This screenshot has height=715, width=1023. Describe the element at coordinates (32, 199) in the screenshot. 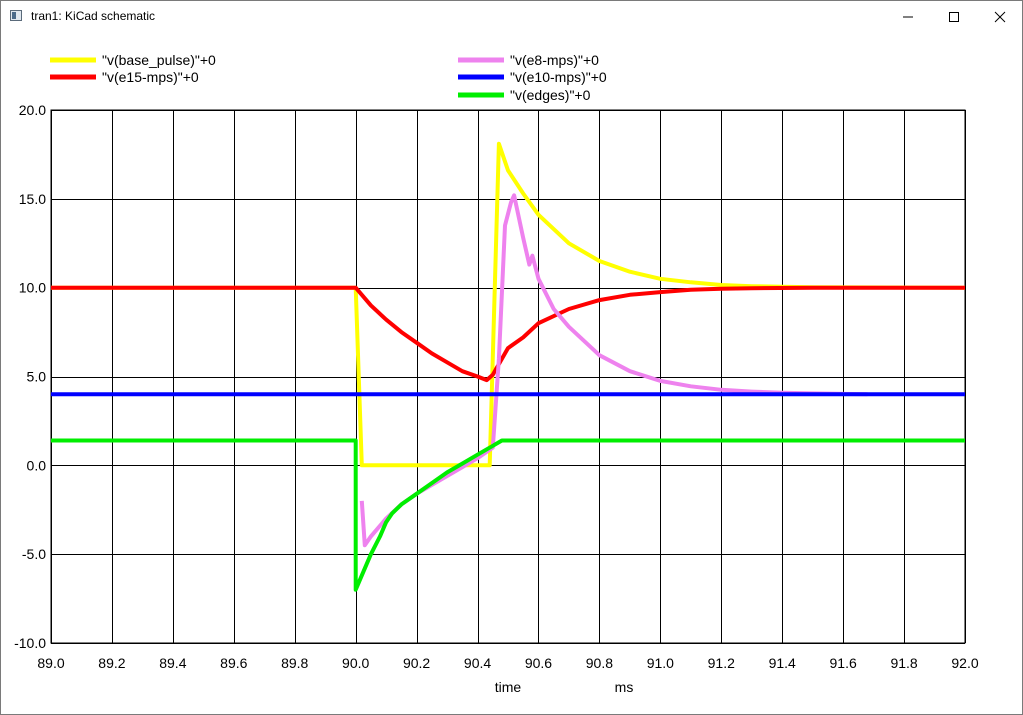

I see `y-tick-label: 15.0` at that location.